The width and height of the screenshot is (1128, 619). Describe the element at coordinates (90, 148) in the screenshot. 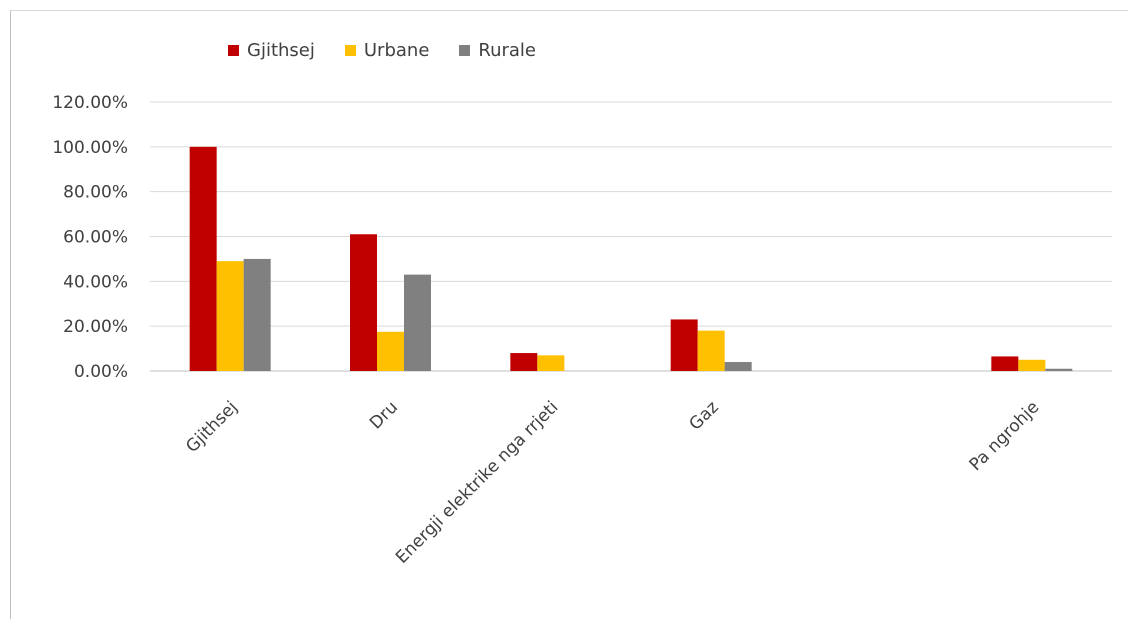

I see `y-tick-label: 100.00%` at that location.